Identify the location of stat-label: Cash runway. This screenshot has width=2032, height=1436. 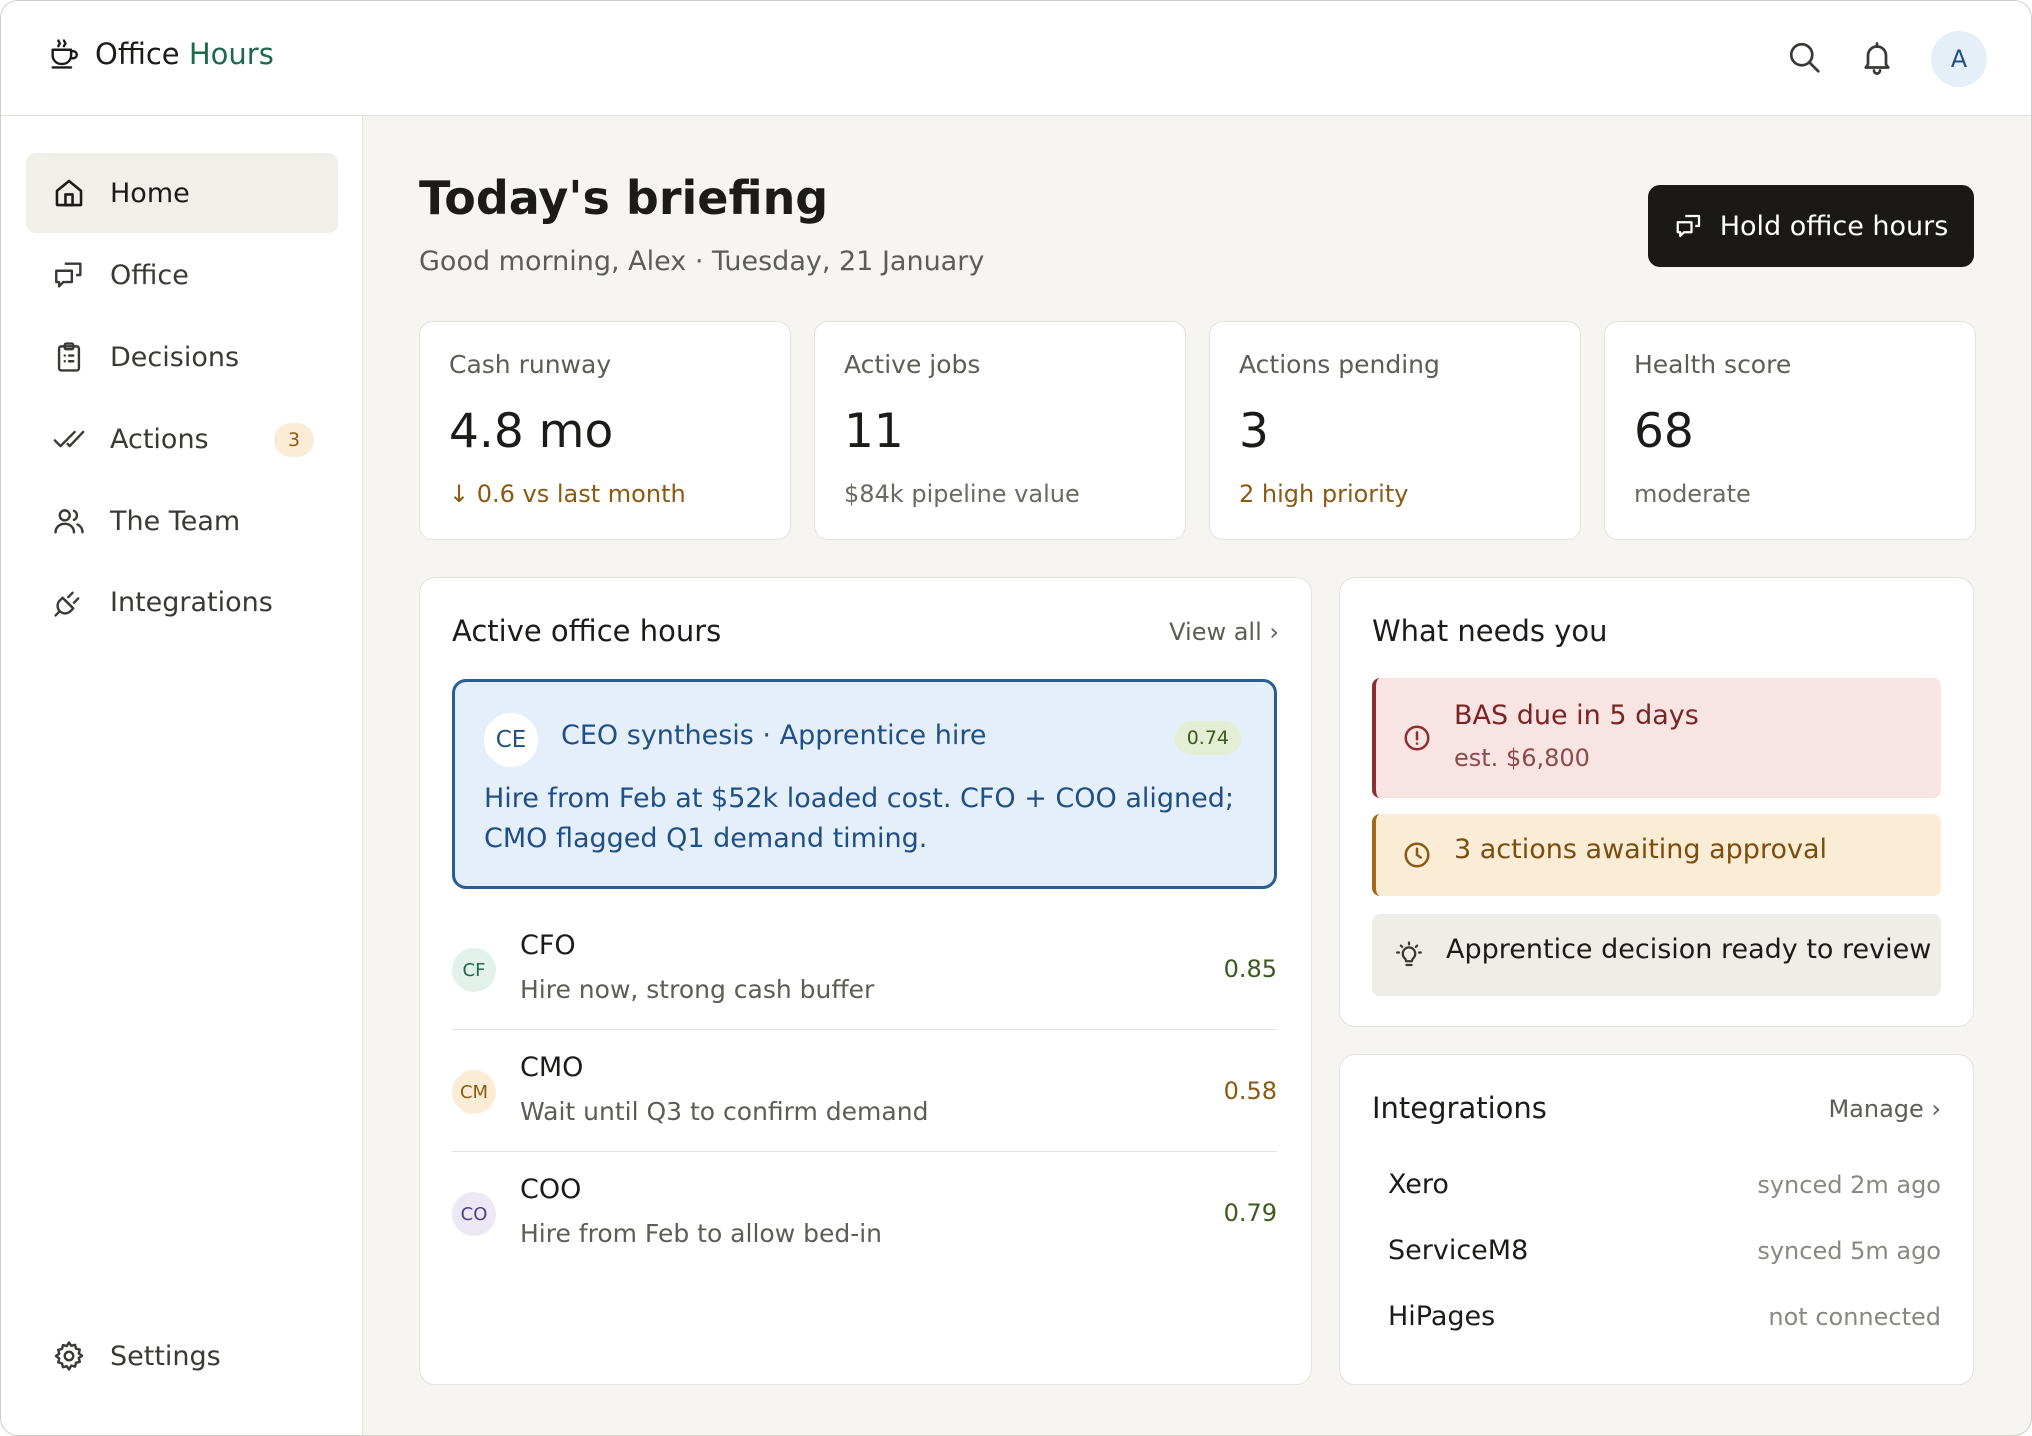
(530, 364).